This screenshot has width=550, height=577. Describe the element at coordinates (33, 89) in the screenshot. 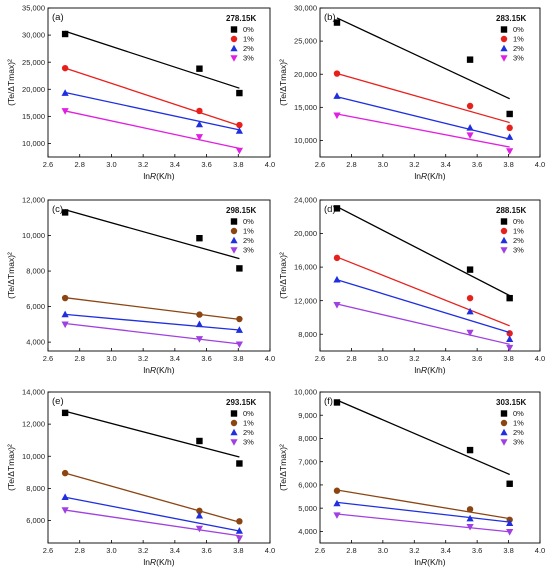

I see `y-tick-label: 20,000` at that location.